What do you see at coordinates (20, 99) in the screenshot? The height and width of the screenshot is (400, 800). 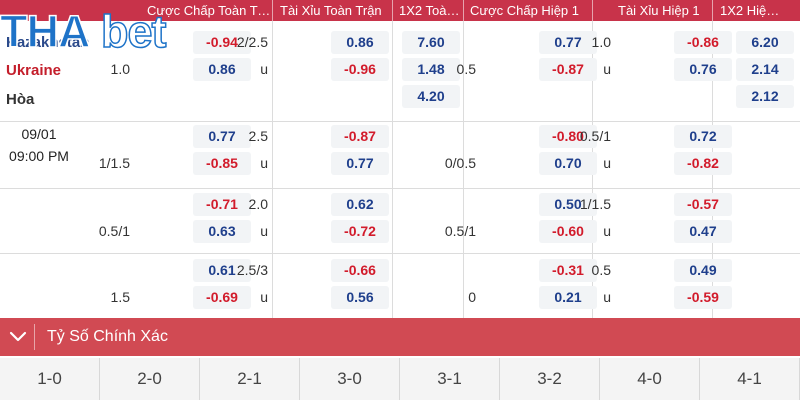 I see `draw-label: Hòa` at bounding box center [20, 99].